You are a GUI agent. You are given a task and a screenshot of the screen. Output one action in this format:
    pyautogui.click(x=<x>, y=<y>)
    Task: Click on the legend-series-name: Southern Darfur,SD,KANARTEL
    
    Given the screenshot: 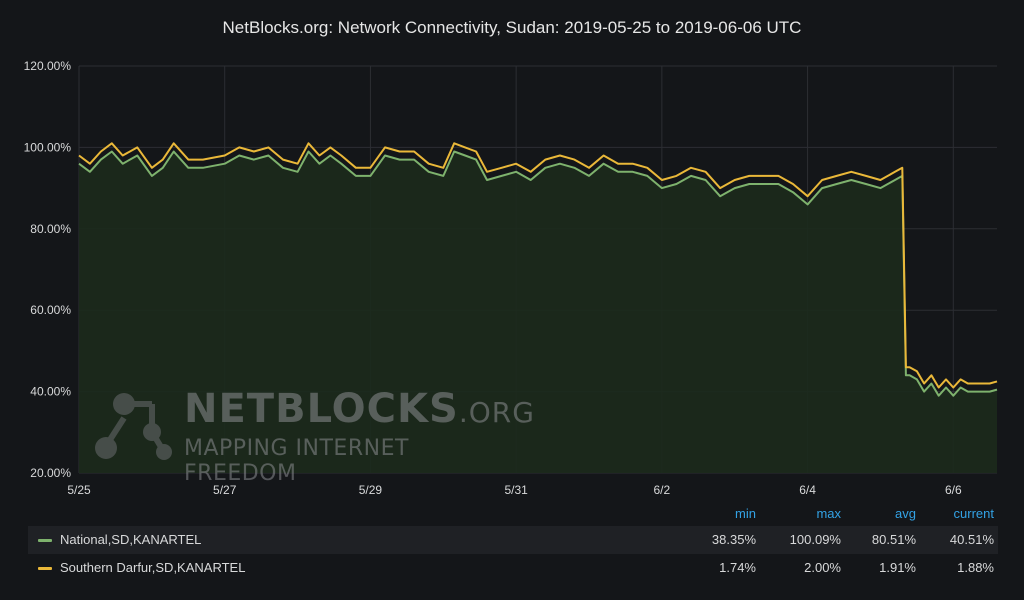 What is the action you would take?
    pyautogui.click(x=153, y=567)
    